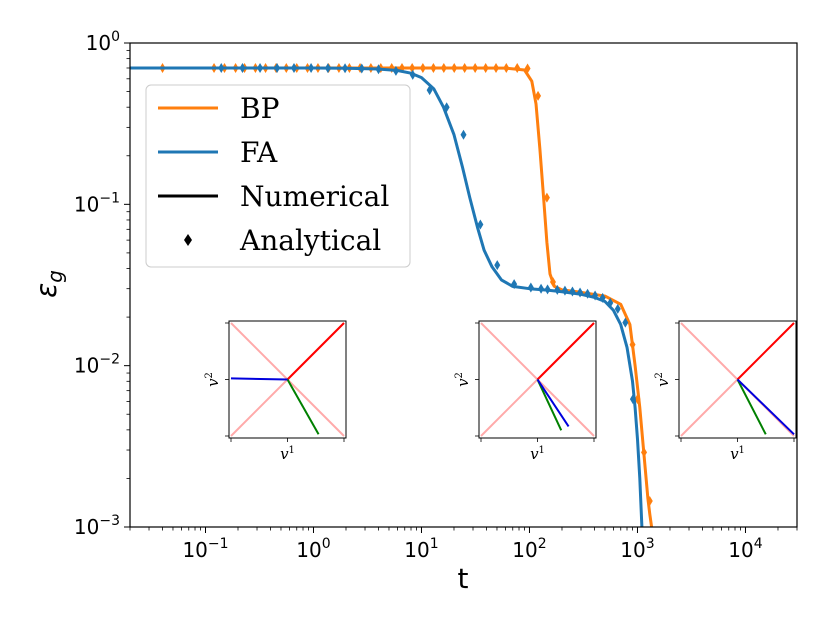 The image size is (830, 623). I want to click on inset-y-label: v2, so click(663, 379).